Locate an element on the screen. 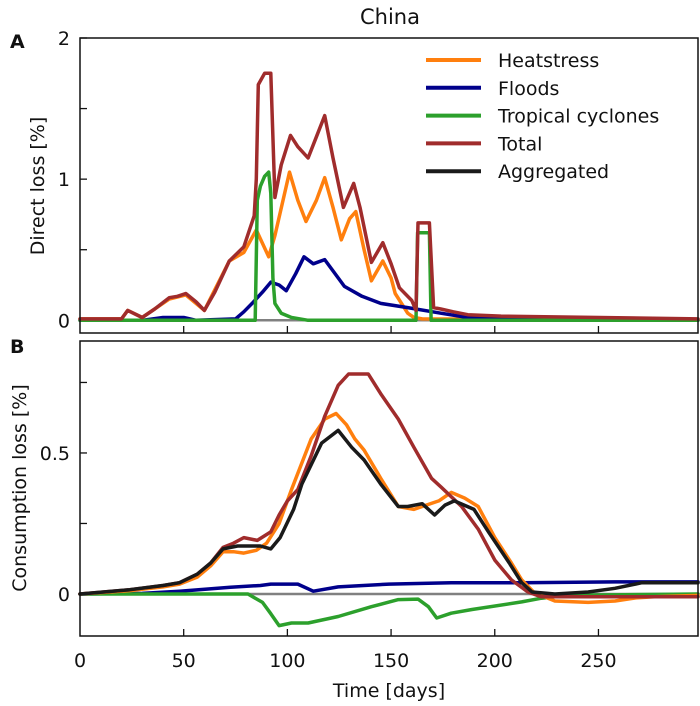 The width and height of the screenshot is (700, 706). x-tick-label: 0 is located at coordinates (80, 661).